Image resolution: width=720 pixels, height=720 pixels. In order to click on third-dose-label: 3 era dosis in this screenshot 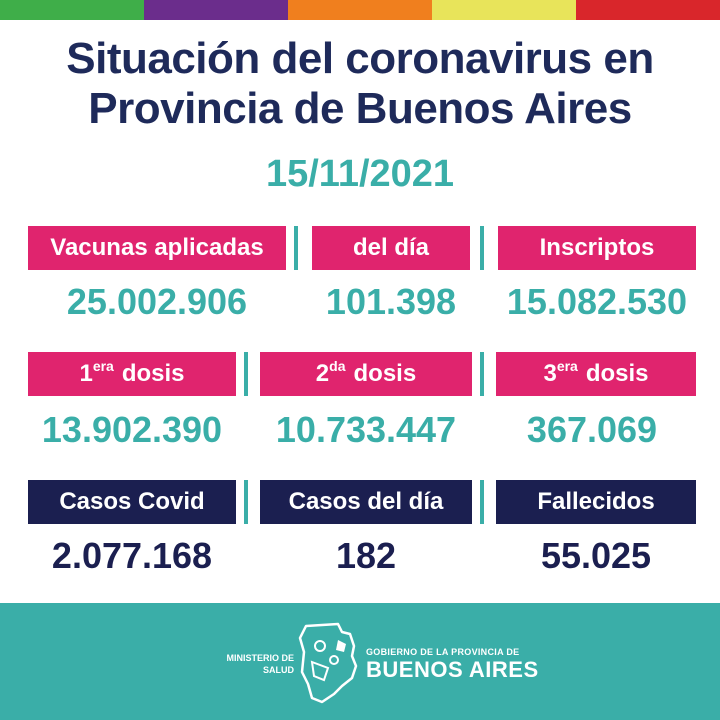, I will do `click(596, 374)`.